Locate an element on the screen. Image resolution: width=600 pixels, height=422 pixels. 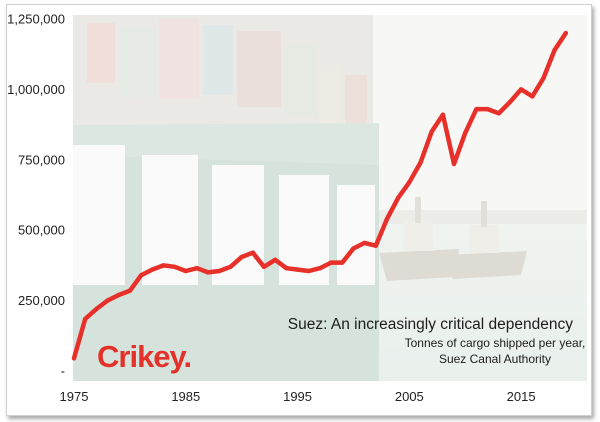
y-tick-label: 1,250,000 is located at coordinates (36, 19).